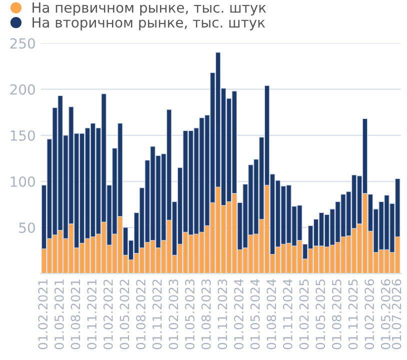 This screenshot has height=360, width=407. What do you see at coordinates (22, 181) in the screenshot?
I see `y-tick-label: 100` at bounding box center [22, 181].